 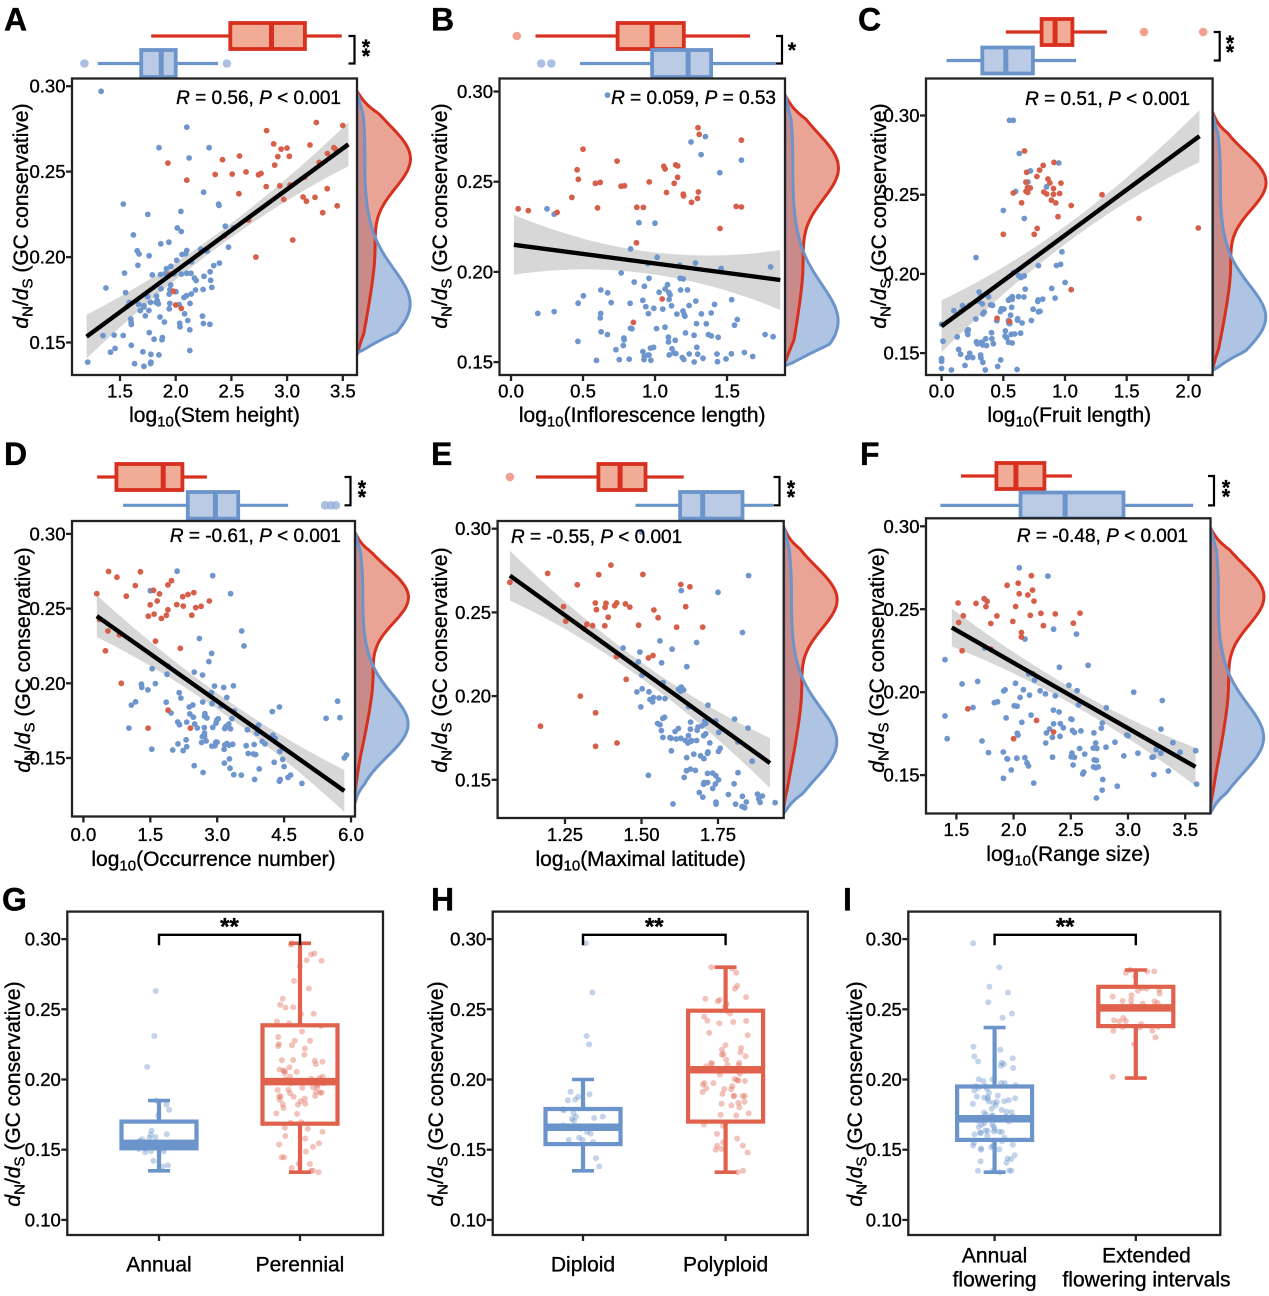 I want to click on svg-text: 4.5, so click(x=284, y=834).